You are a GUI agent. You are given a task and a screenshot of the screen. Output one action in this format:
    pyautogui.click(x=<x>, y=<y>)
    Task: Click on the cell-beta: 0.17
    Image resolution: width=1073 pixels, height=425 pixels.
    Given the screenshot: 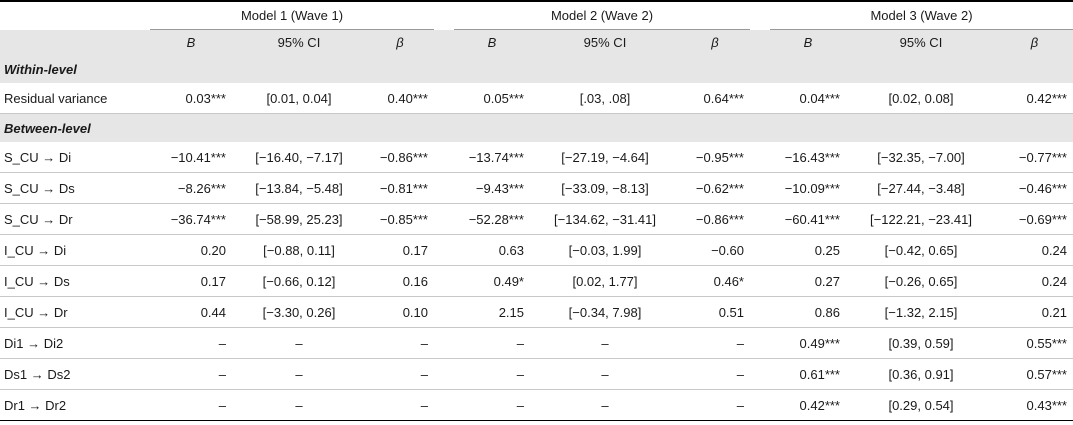 What is the action you would take?
    pyautogui.click(x=400, y=250)
    